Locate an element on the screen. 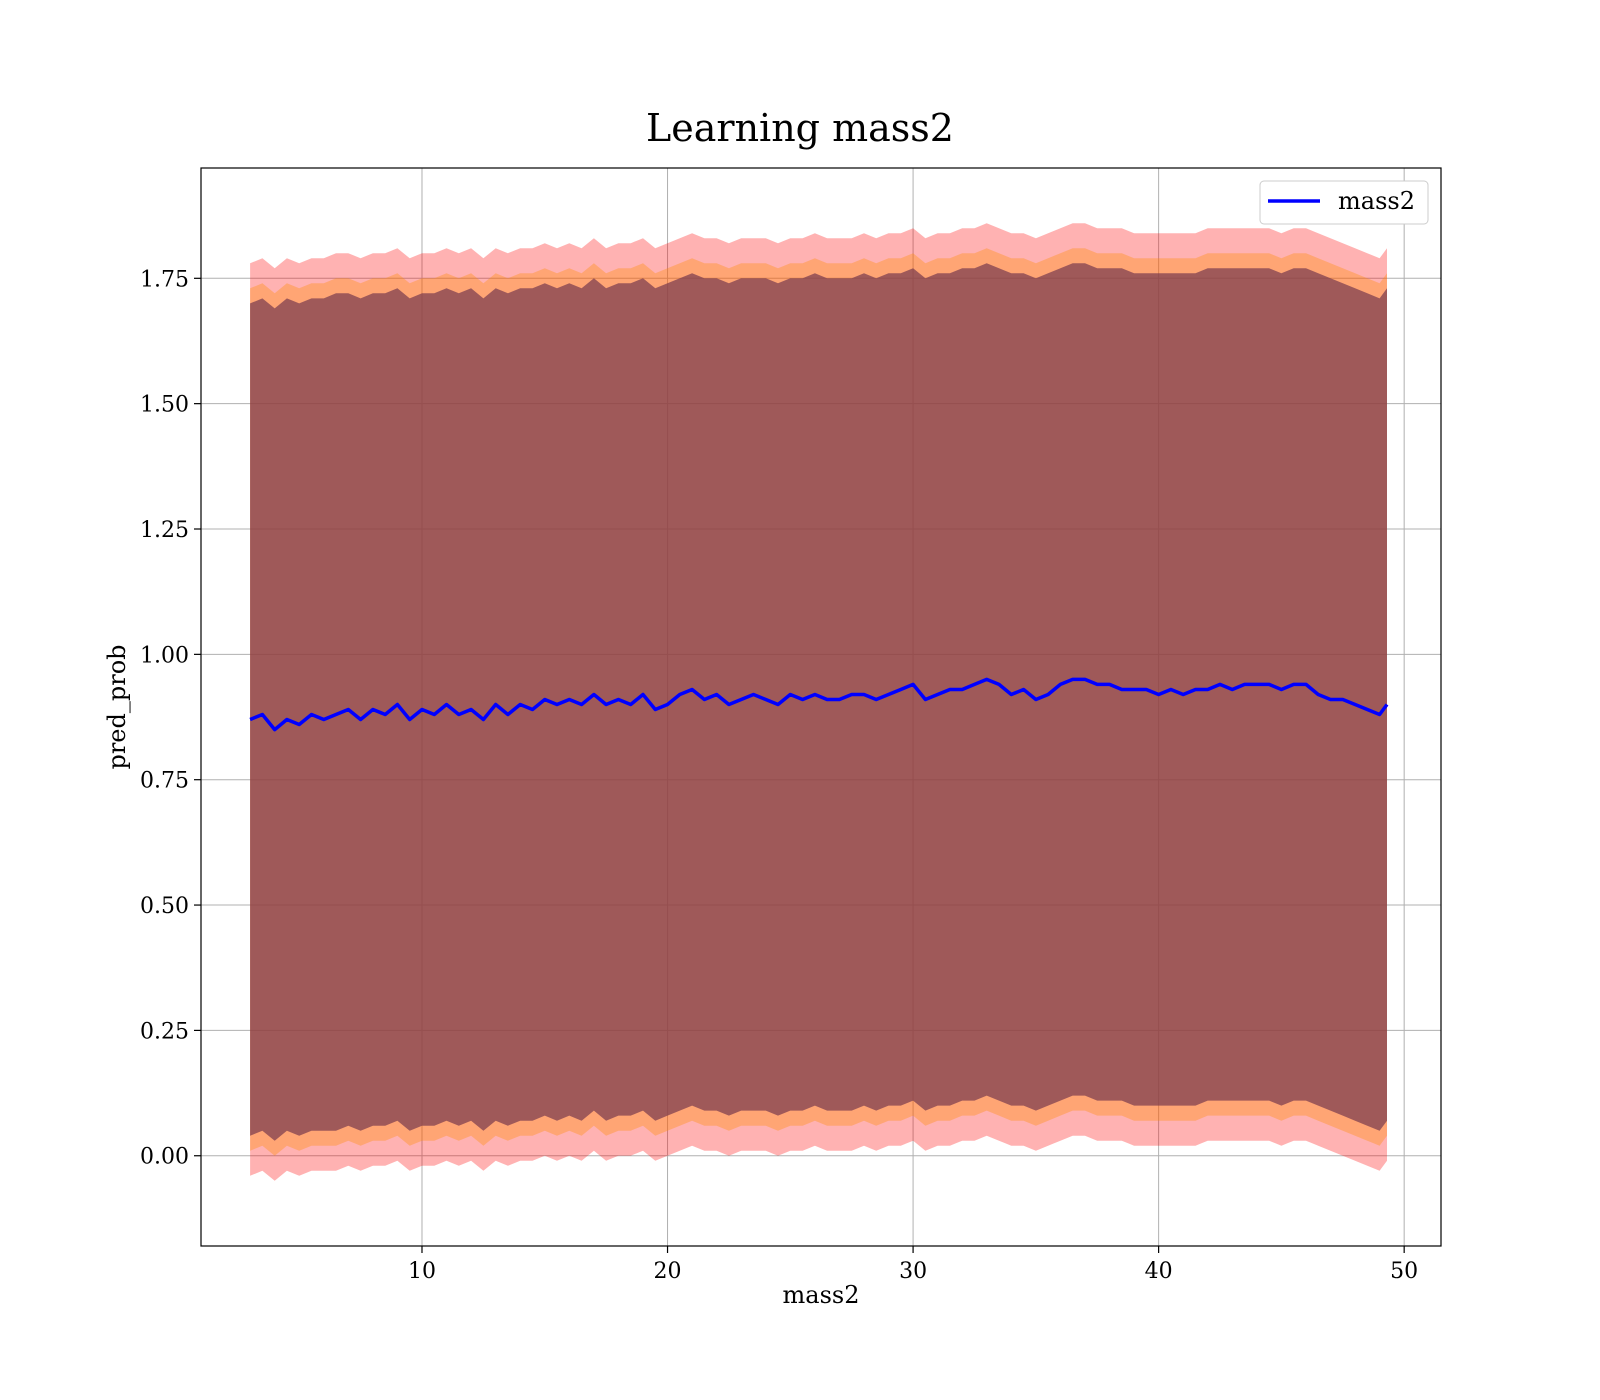 The image size is (1600, 1400). legend: mass2 is located at coordinates (1344, 202).